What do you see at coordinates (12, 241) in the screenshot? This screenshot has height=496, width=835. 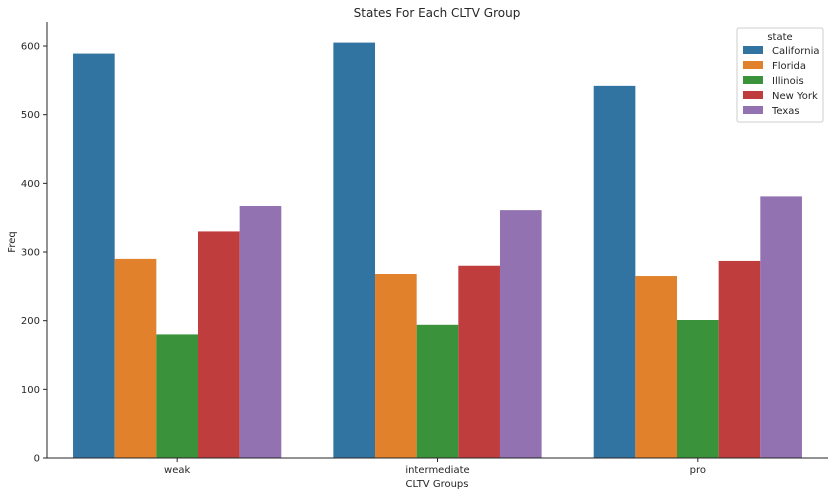 I see `y-axis-label: Freq` at bounding box center [12, 241].